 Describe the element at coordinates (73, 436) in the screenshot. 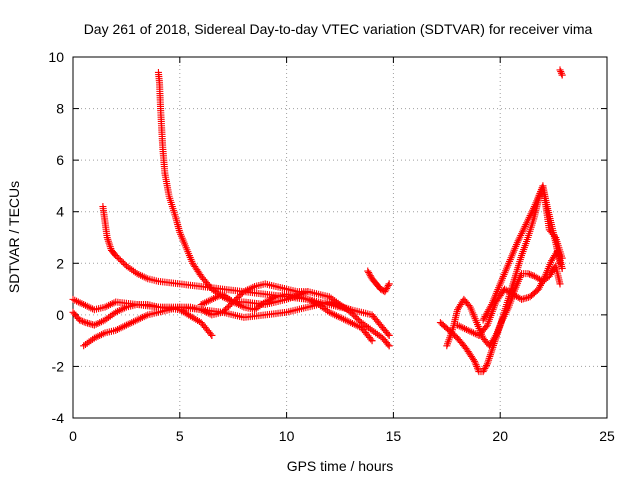

I see `x-tick-label: 0` at that location.